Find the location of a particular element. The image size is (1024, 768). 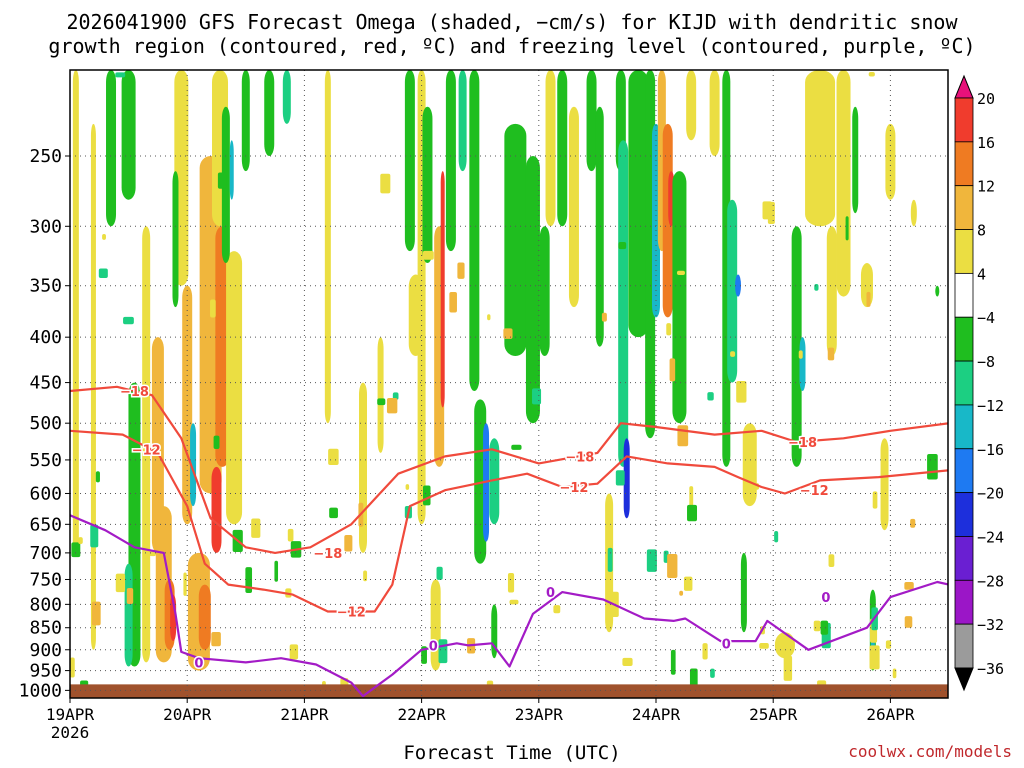

colorbar-tick-label: −32 is located at coordinates (990, 625).